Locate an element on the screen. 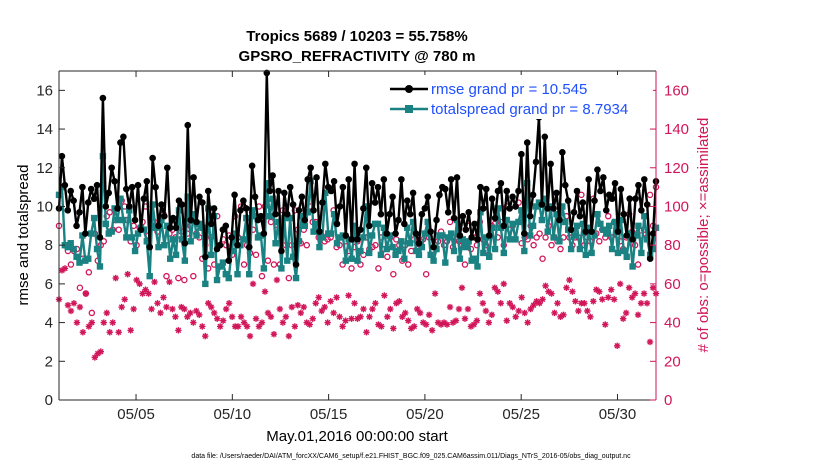 This screenshot has height=470, width=830. x-axis-label: May.01,2016 00:00:00 start is located at coordinates (357, 436).